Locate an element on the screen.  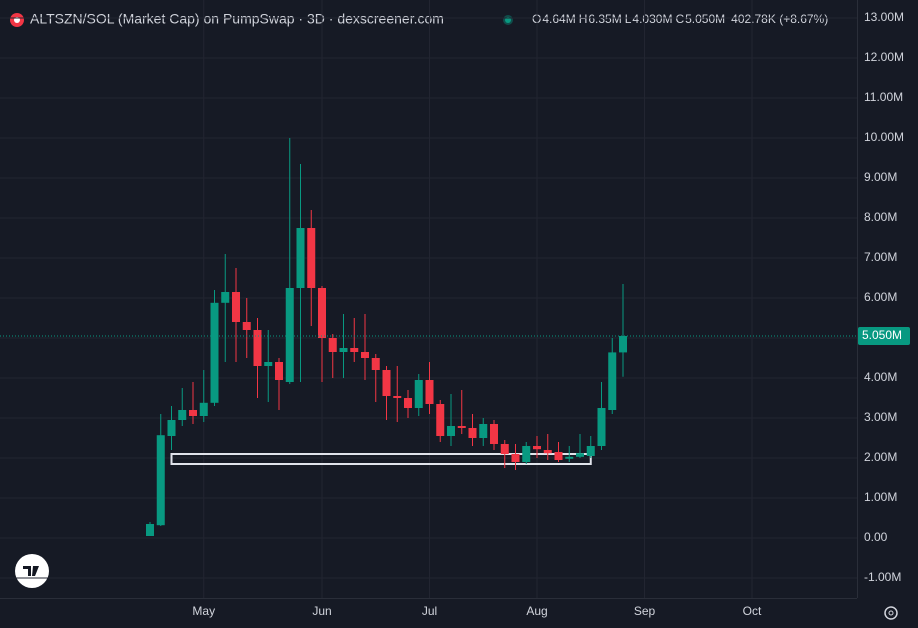
y-tick-label: 11.00M is located at coordinates (883, 97).